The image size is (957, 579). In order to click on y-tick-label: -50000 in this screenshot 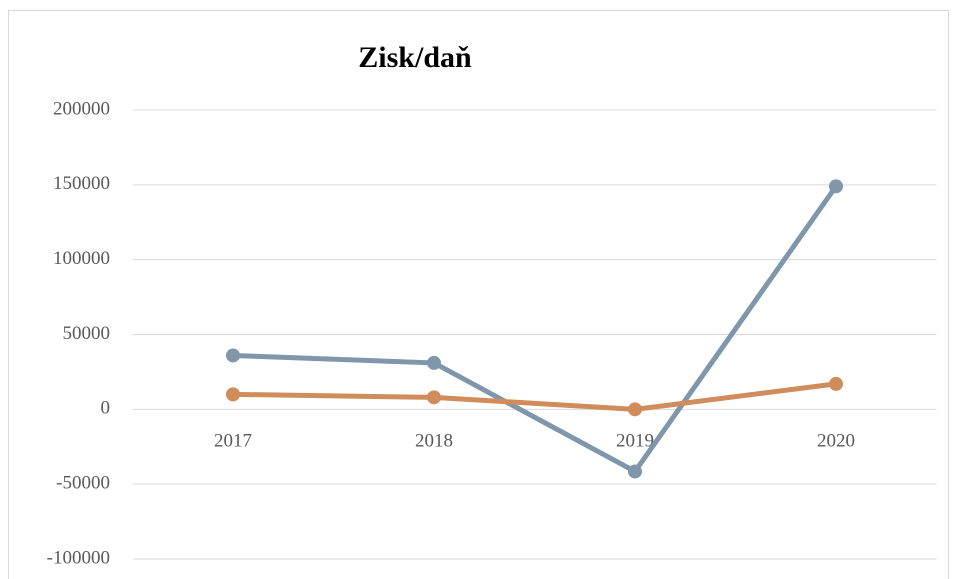, I will do `click(83, 483)`.